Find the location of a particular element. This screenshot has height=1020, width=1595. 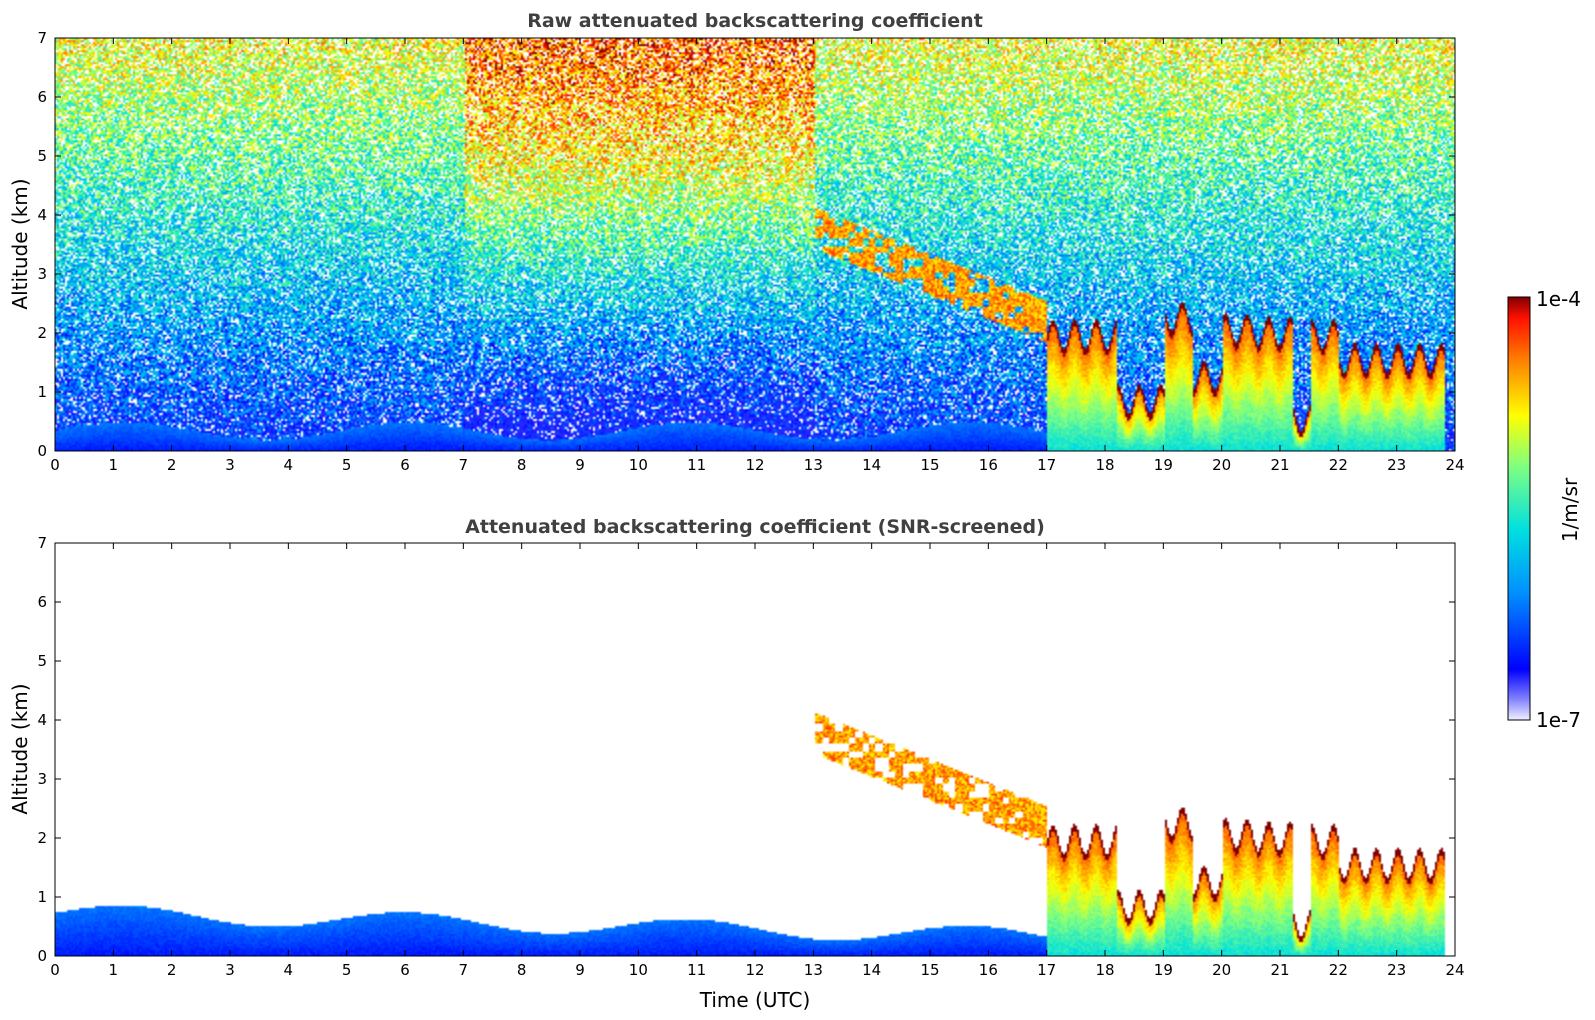

panel-screened-ylabel: Altitude (km) is located at coordinates (20, 748).